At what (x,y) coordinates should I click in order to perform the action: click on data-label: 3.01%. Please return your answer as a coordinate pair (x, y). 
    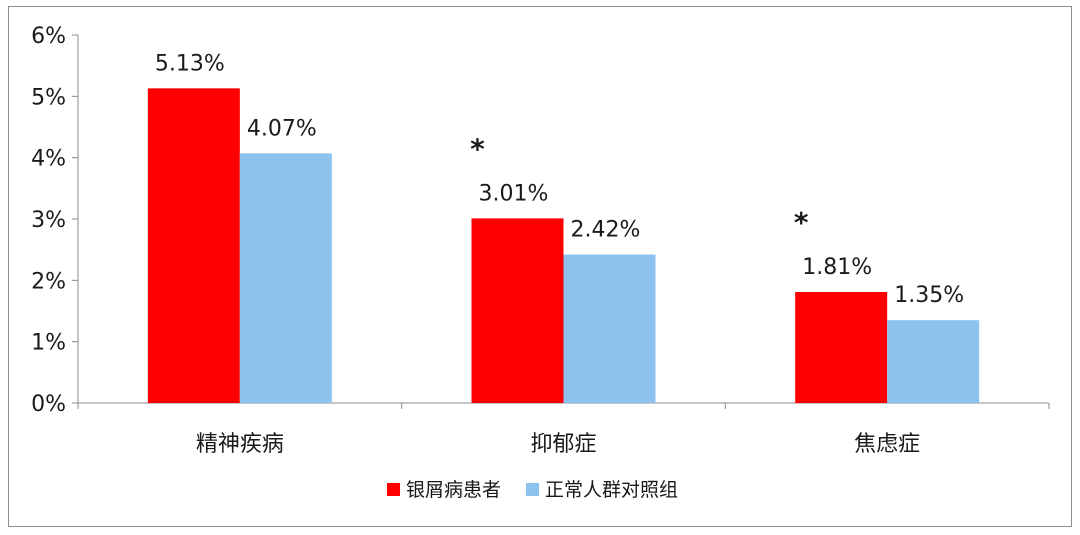
    Looking at the image, I should click on (514, 193).